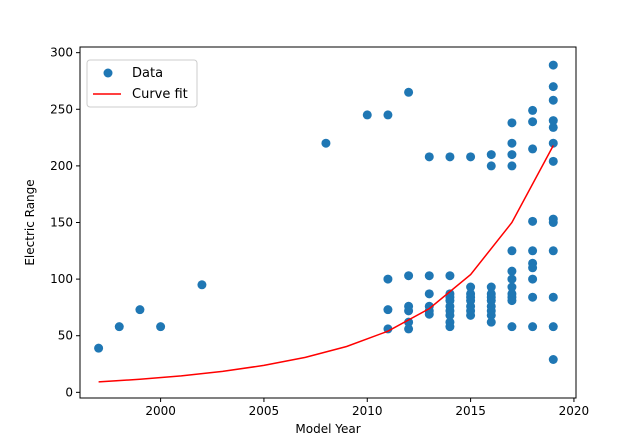  What do you see at coordinates (61, 53) in the screenshot?
I see `y-tick-label: 300` at bounding box center [61, 53].